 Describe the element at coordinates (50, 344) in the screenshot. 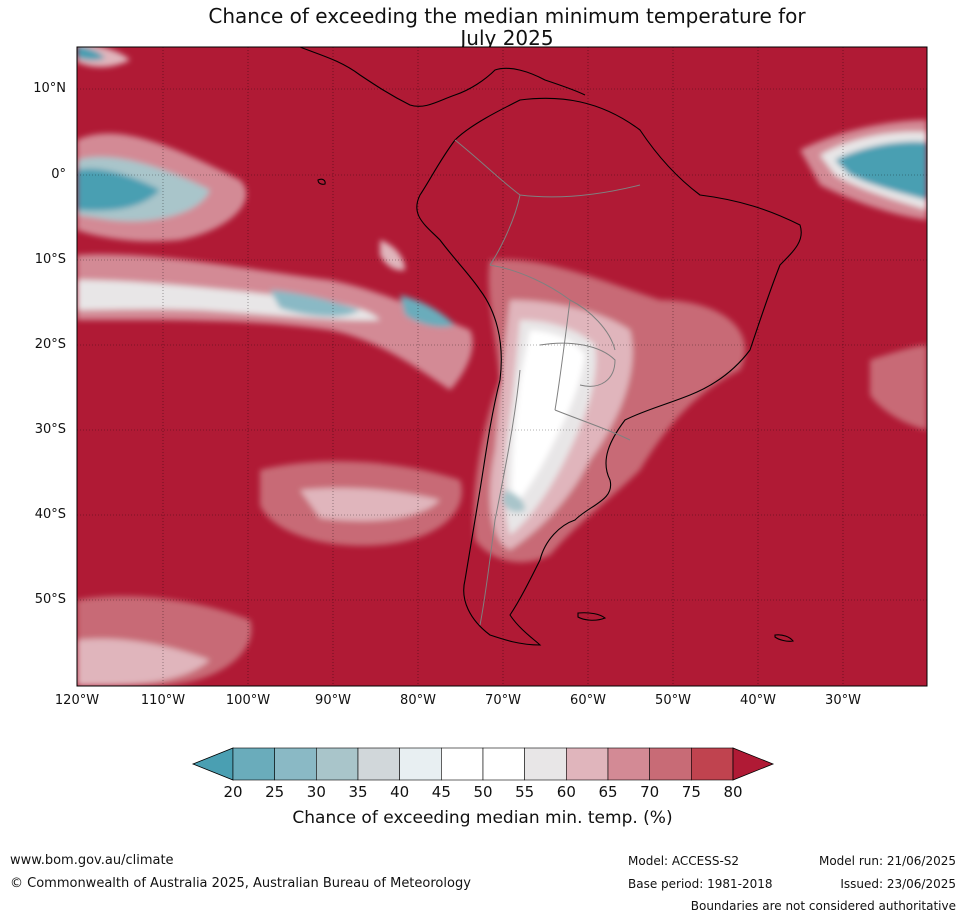

I see `lat-label: 20°S` at that location.